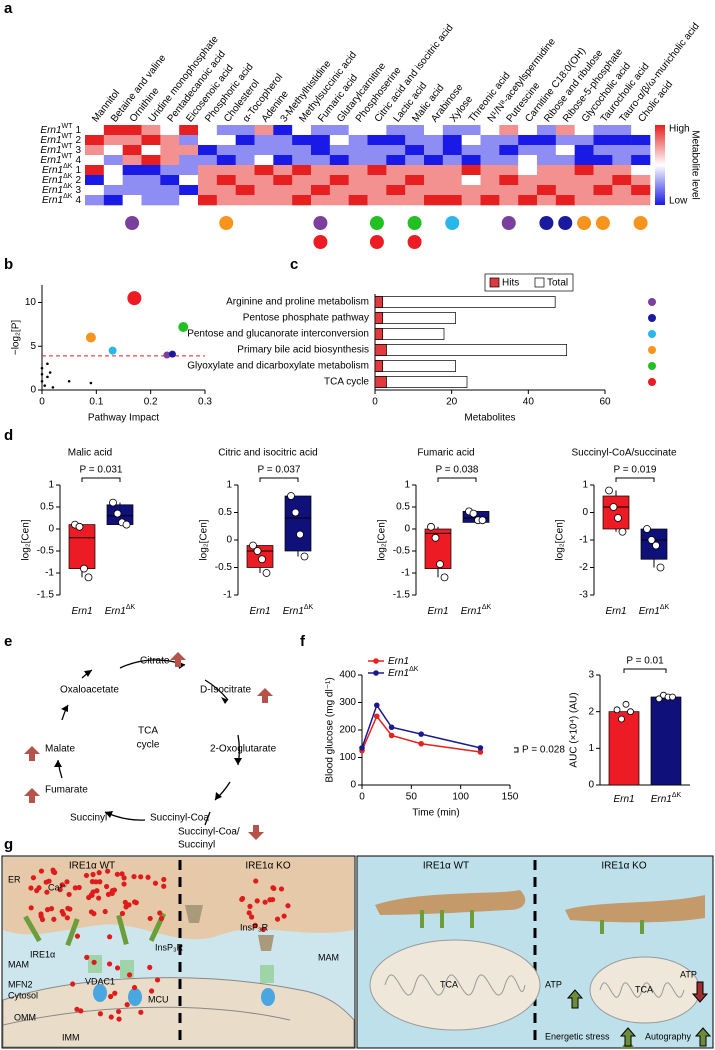 The width and height of the screenshot is (715, 1050). What do you see at coordinates (68, 146) in the screenshot?
I see `row-label-sup: WT` at bounding box center [68, 146].